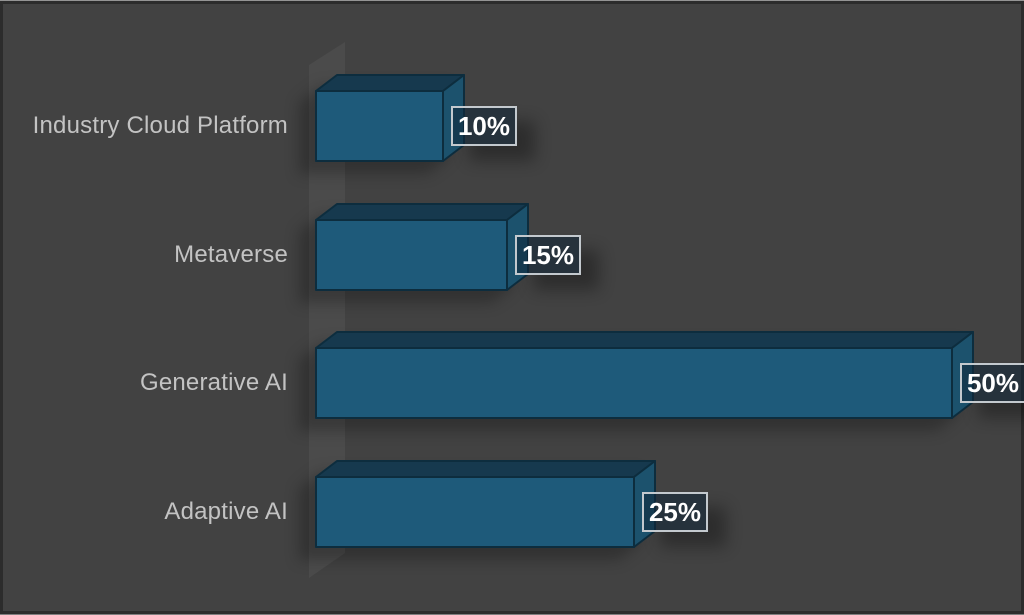 The image size is (1024, 615). I want to click on category-label: Industry Cloud Platform, so click(160, 125).